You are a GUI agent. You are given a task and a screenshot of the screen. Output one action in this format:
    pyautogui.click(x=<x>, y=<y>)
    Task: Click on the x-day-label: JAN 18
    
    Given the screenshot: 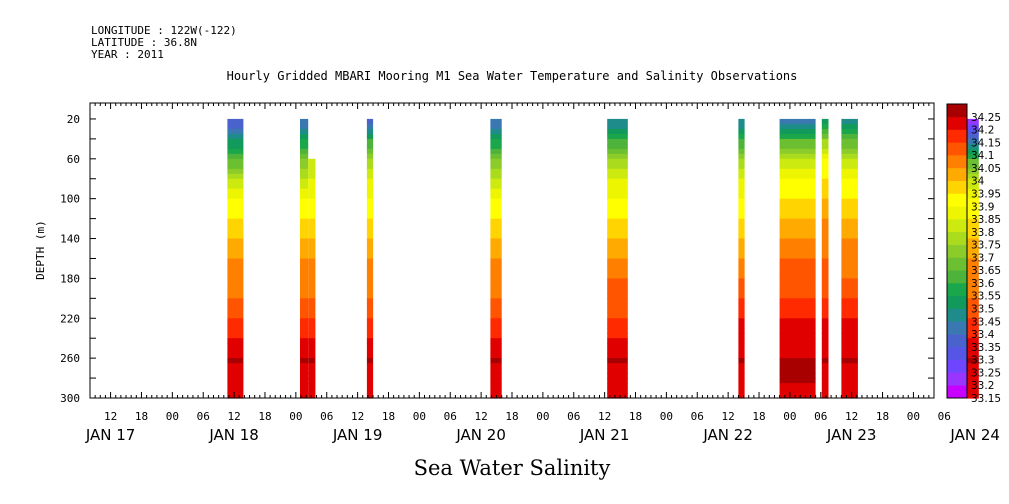 What is the action you would take?
    pyautogui.click(x=233, y=435)
    